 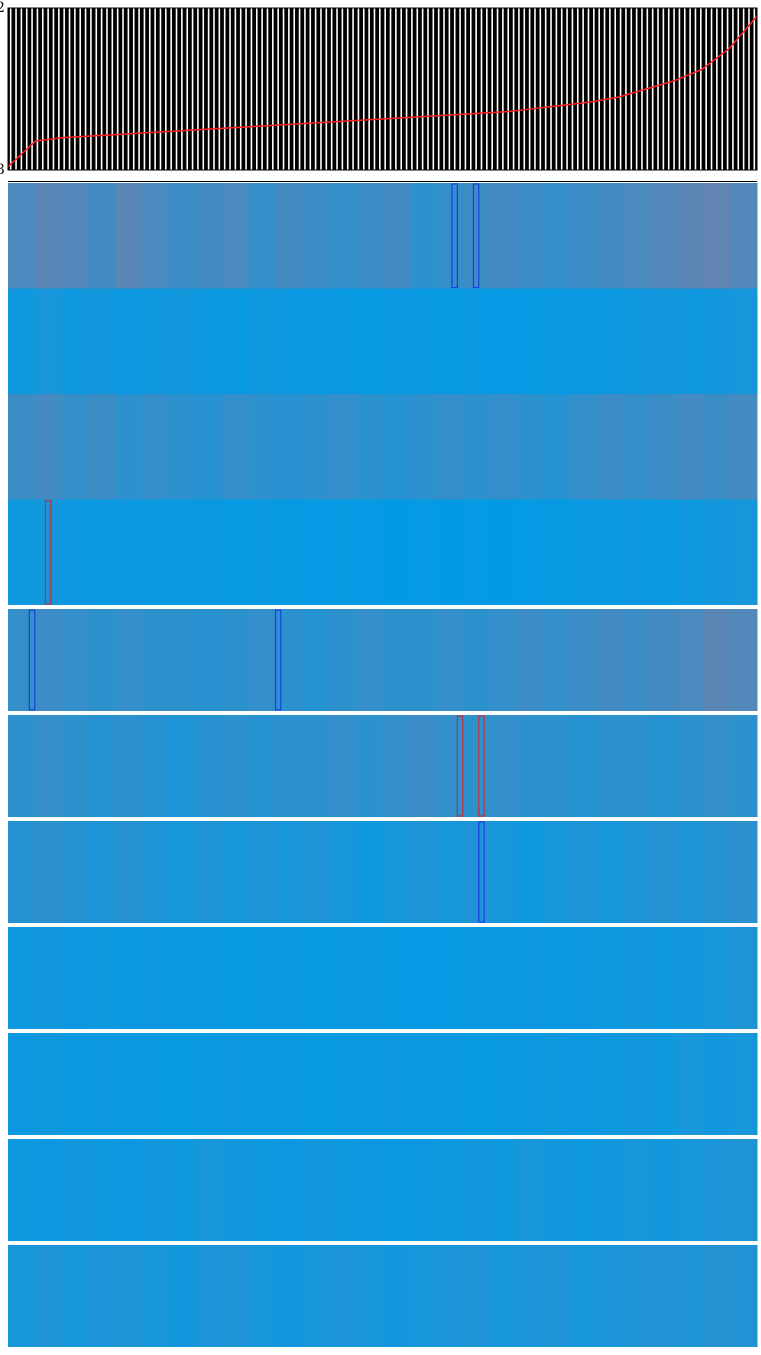 I want to click on y-tick-label: 3, so click(x=2, y=170).